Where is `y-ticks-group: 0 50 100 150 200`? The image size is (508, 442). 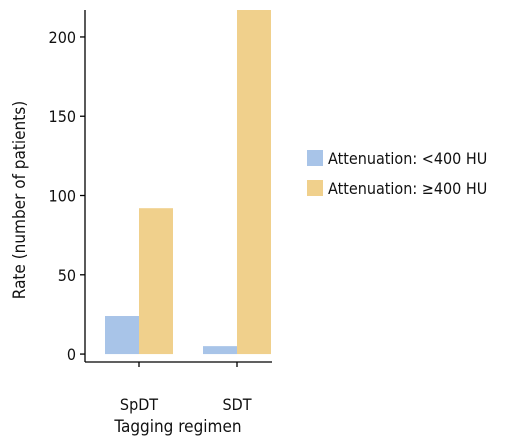
y-ticks-group: 0 50 100 150 200 is located at coordinates (67, 196).